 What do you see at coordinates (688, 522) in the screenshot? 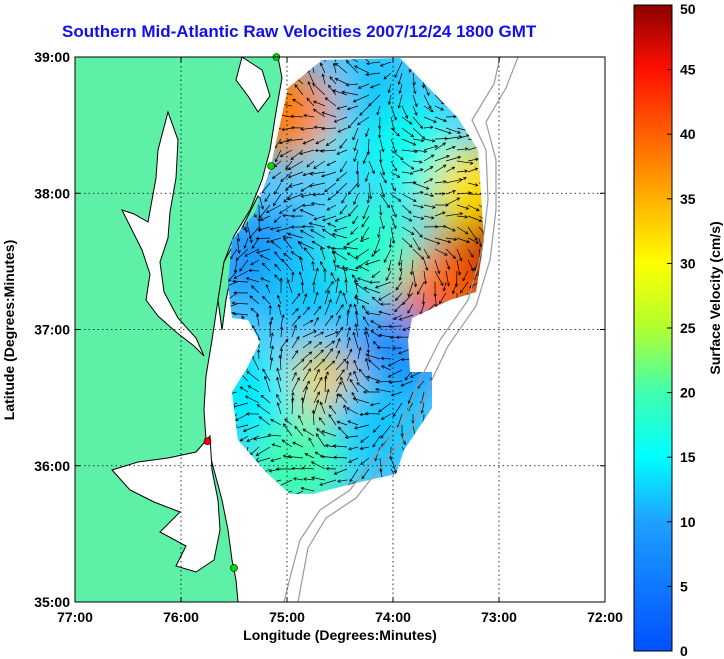
I see `colorbar-tick-label: 10` at bounding box center [688, 522].